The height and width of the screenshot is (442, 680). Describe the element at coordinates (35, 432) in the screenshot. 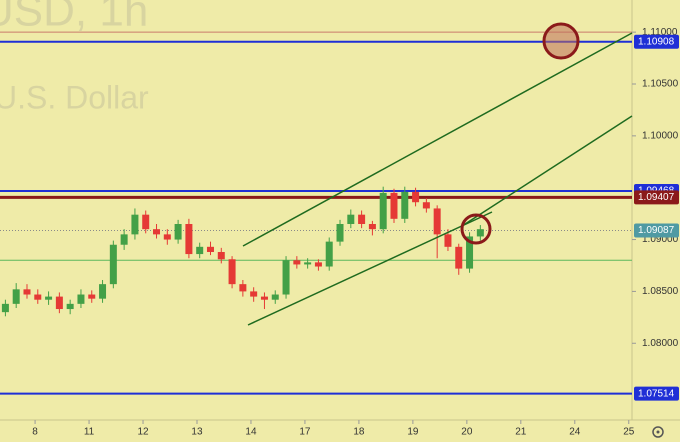

I see `x-tick-label: 8` at that location.